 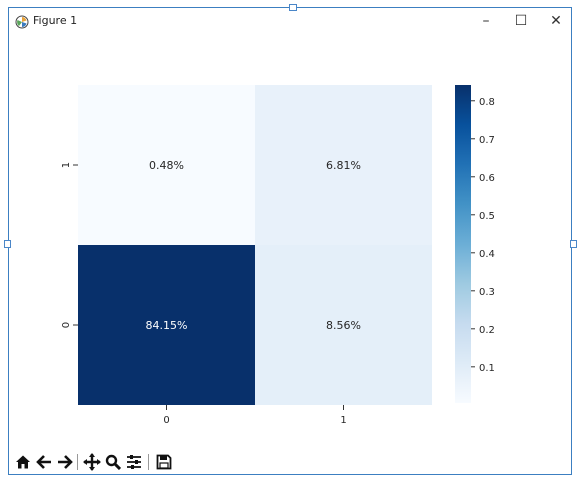 What do you see at coordinates (487, 254) in the screenshot?
I see `colorbar-tick-label: 0.4` at bounding box center [487, 254].